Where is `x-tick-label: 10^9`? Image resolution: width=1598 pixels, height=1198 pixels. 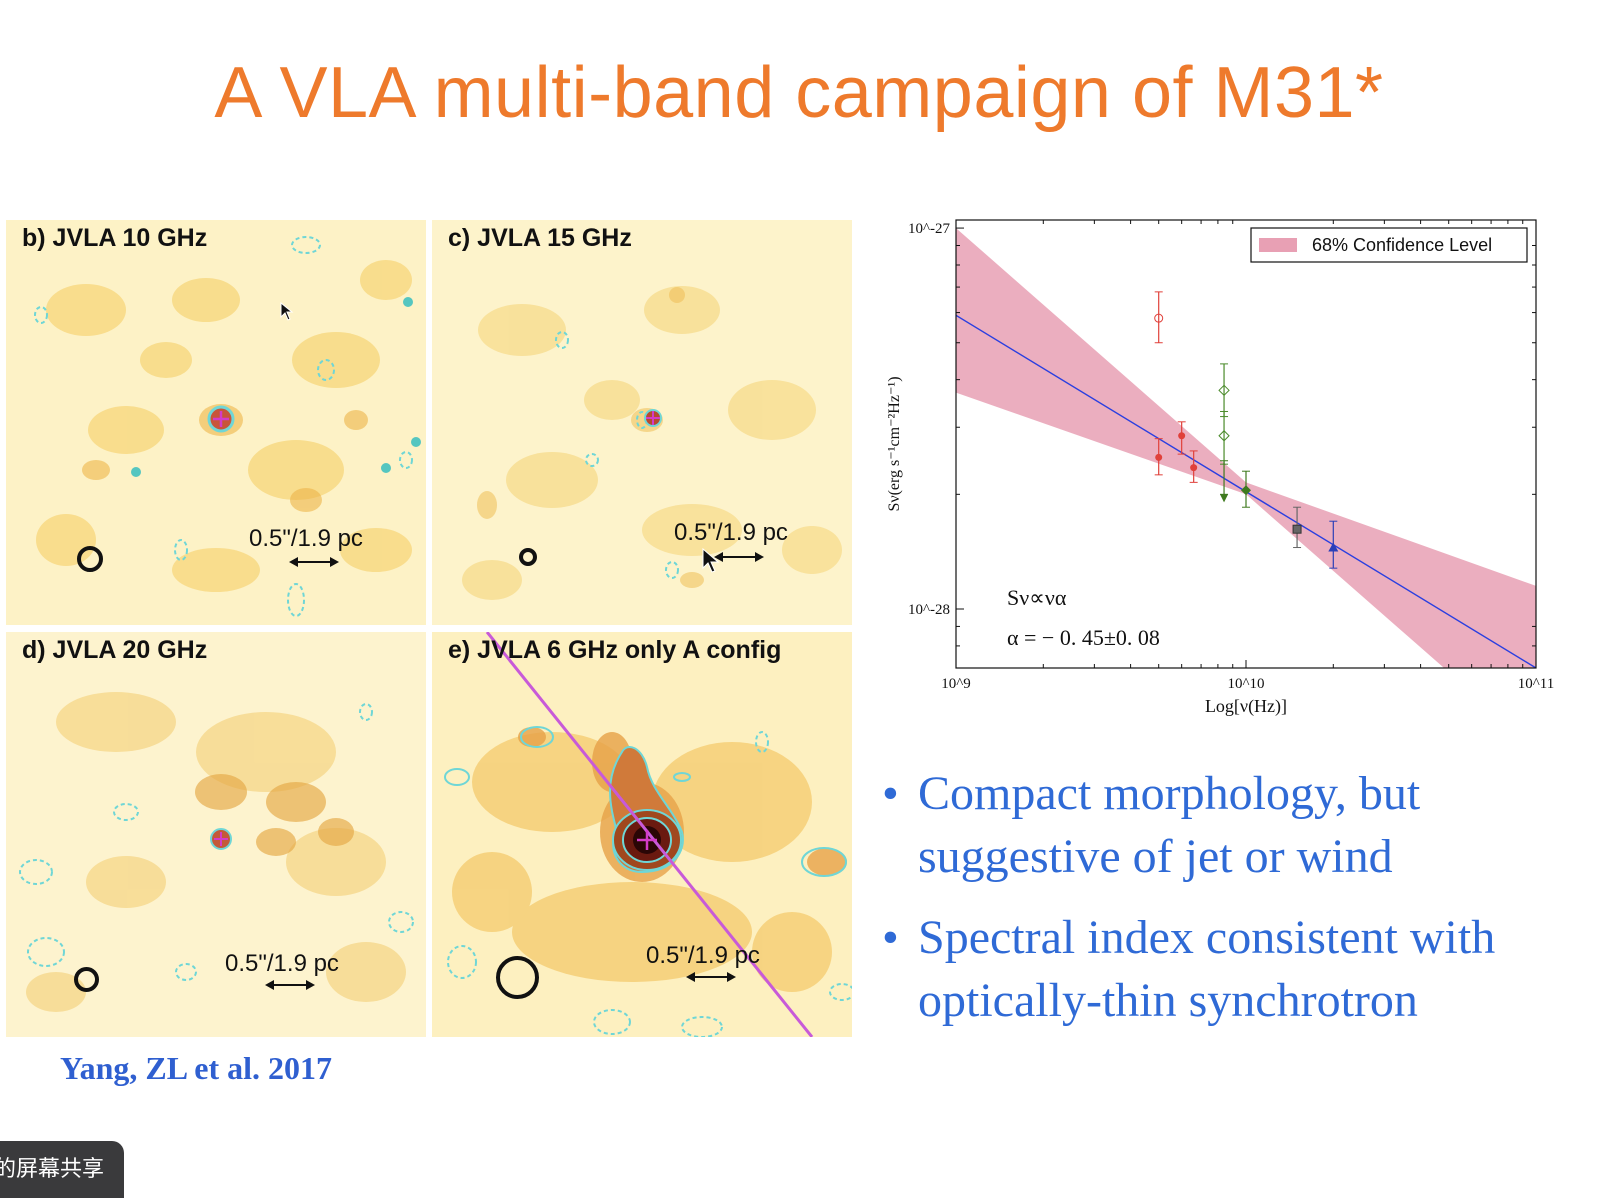
x-tick-label: 10^9 is located at coordinates (956, 684).